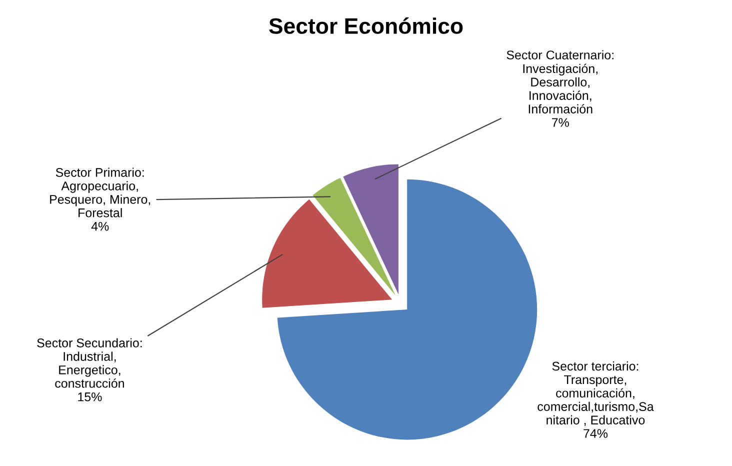 The height and width of the screenshot is (466, 732). I want to click on slice-label: Sector Cuaternario: Investigación, Desarrollo, Innovación, Información, so click(560, 82).